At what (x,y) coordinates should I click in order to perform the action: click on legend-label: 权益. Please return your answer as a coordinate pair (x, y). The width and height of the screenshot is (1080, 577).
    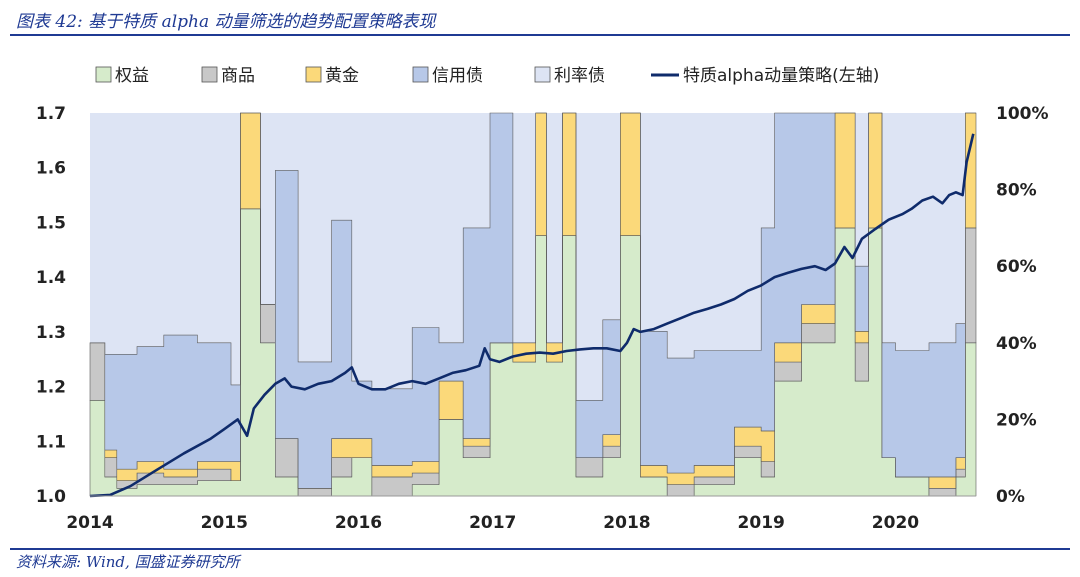
    Looking at the image, I should click on (132, 76).